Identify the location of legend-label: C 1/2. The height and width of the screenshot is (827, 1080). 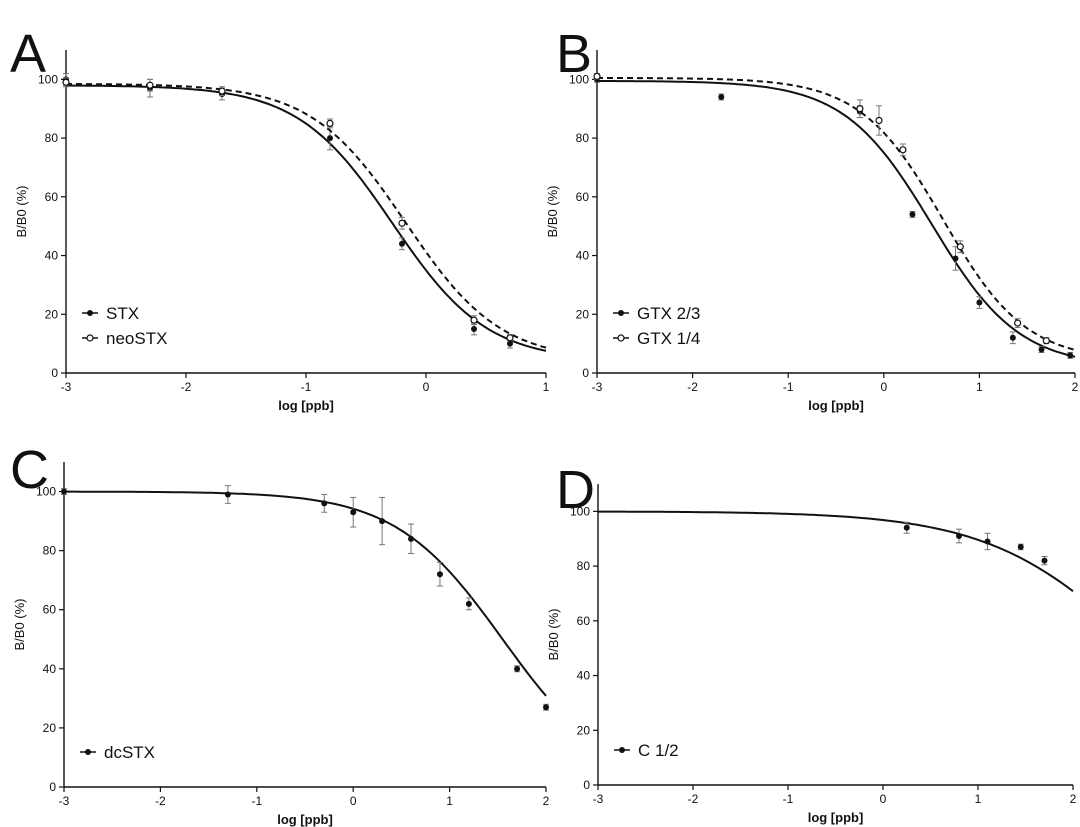
(658, 750).